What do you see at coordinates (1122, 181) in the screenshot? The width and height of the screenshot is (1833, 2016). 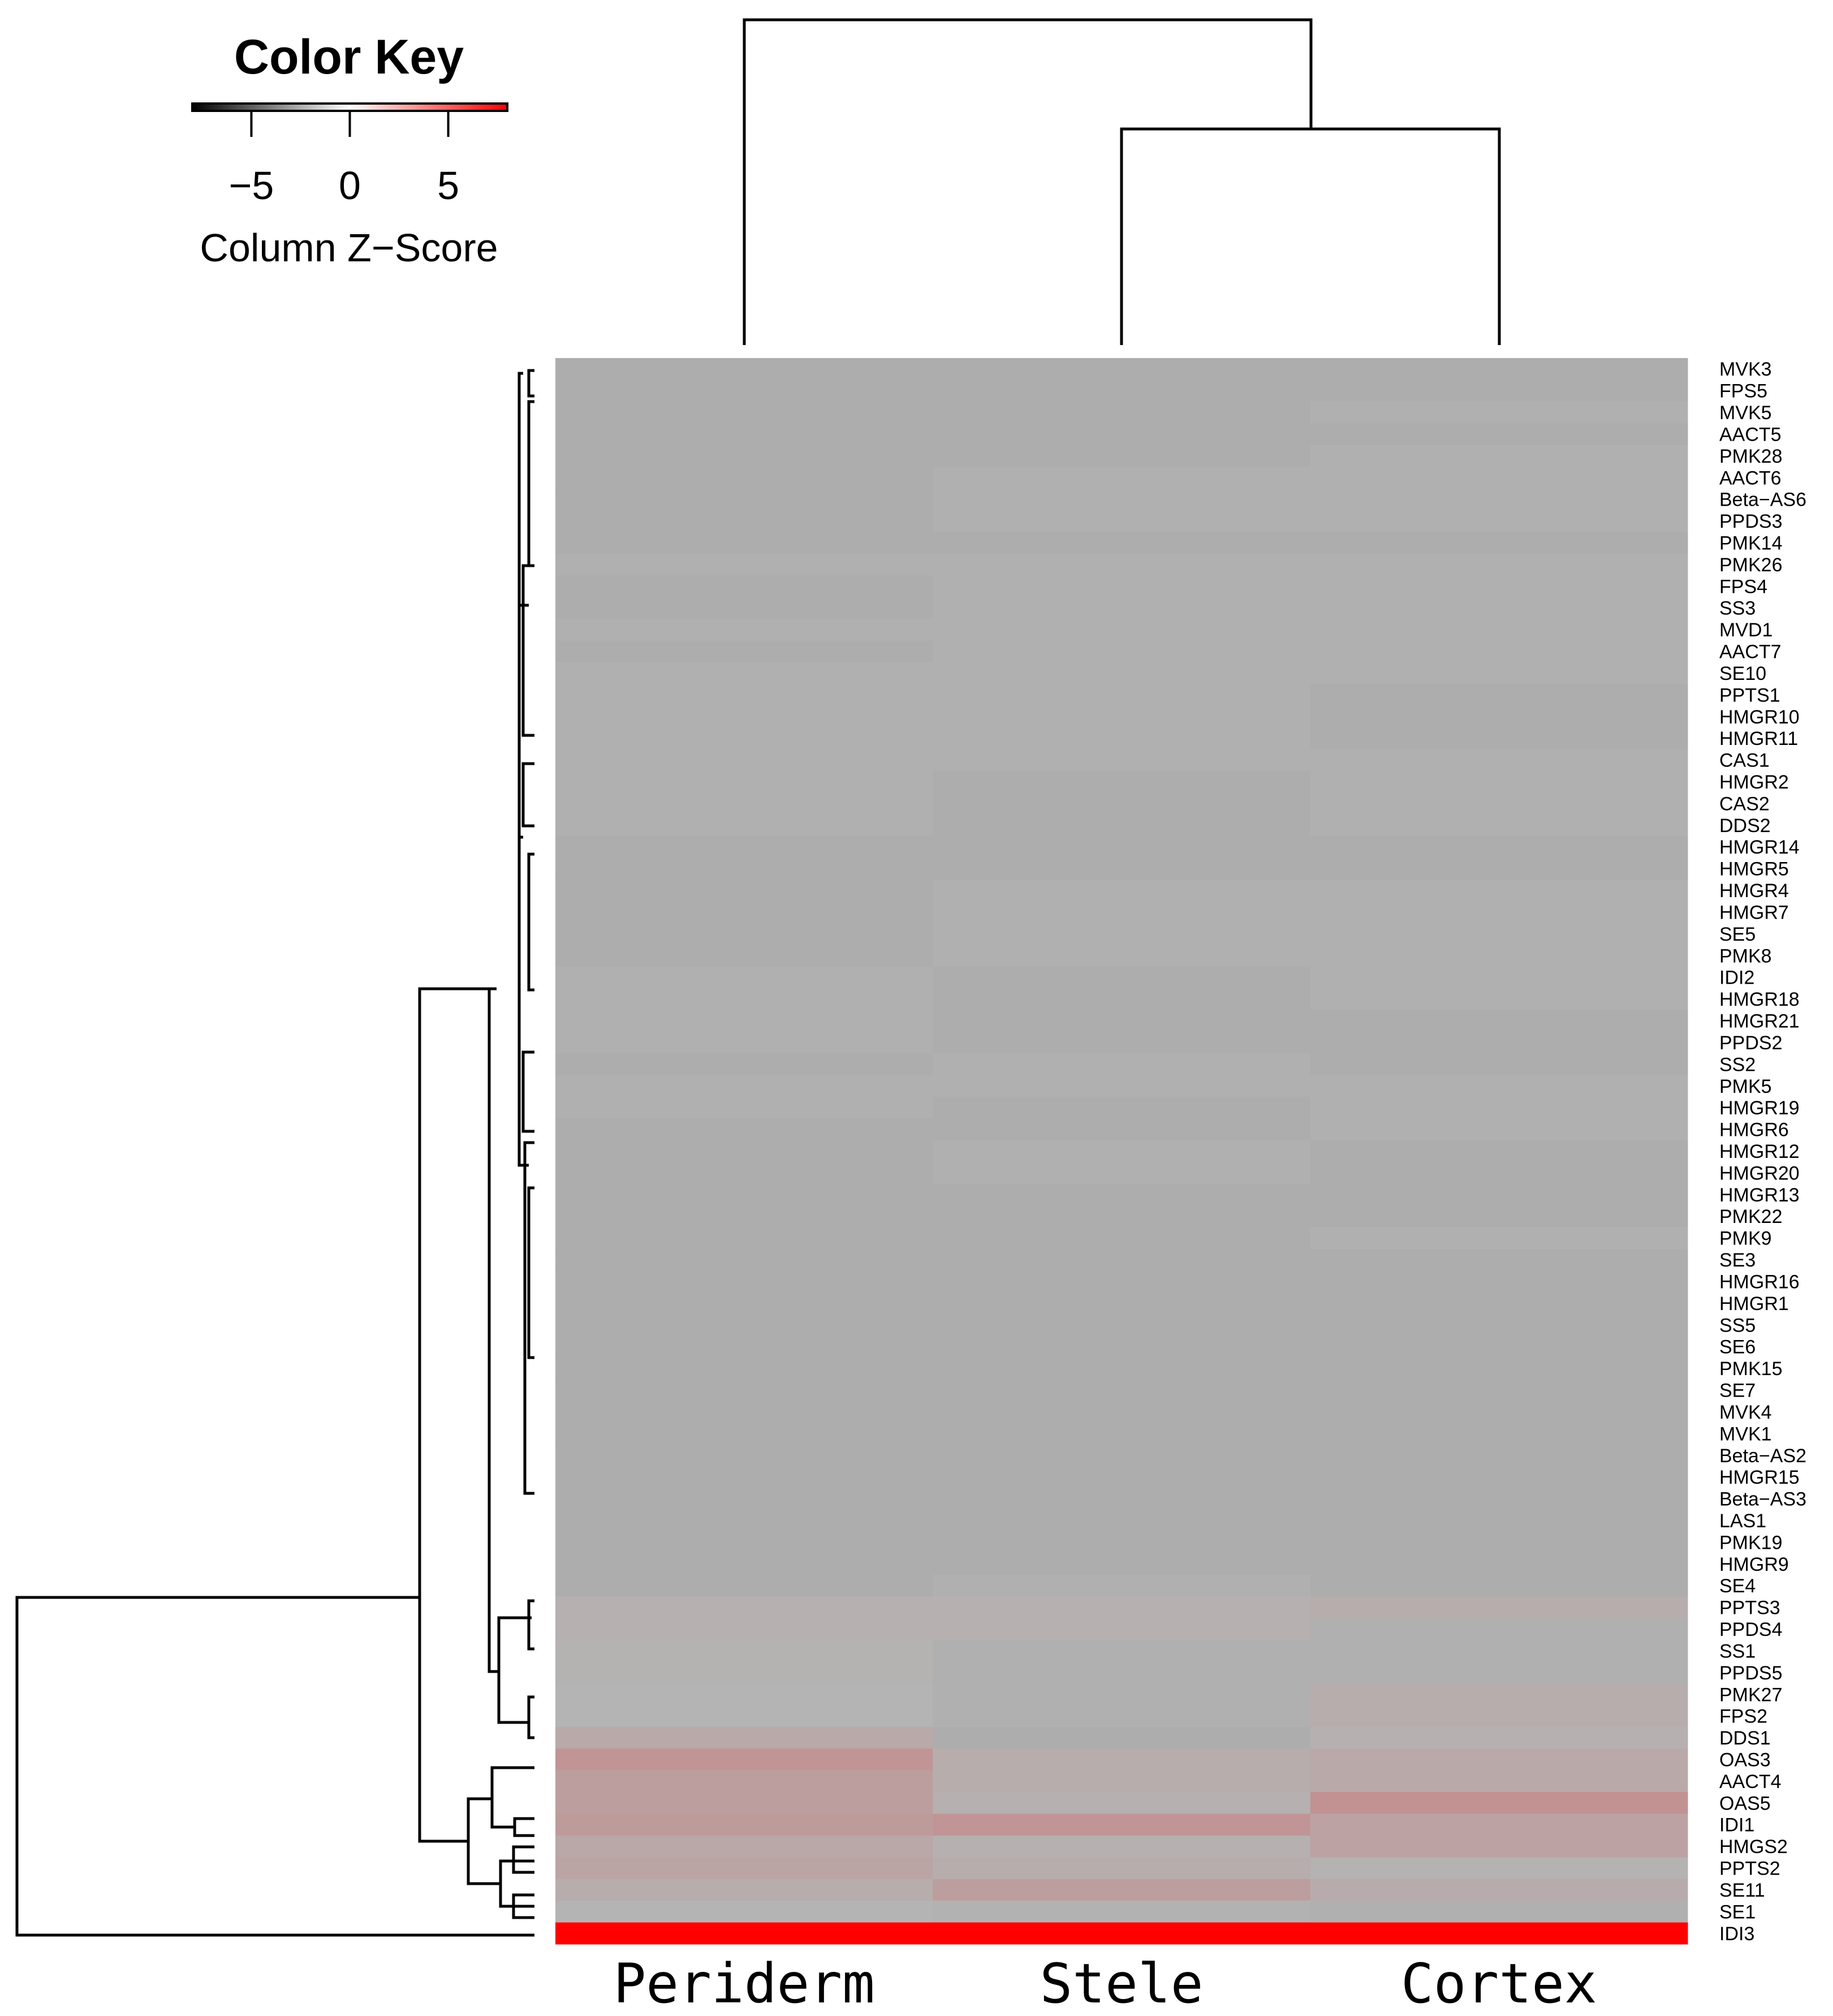 I see `column-dendrogram` at bounding box center [1122, 181].